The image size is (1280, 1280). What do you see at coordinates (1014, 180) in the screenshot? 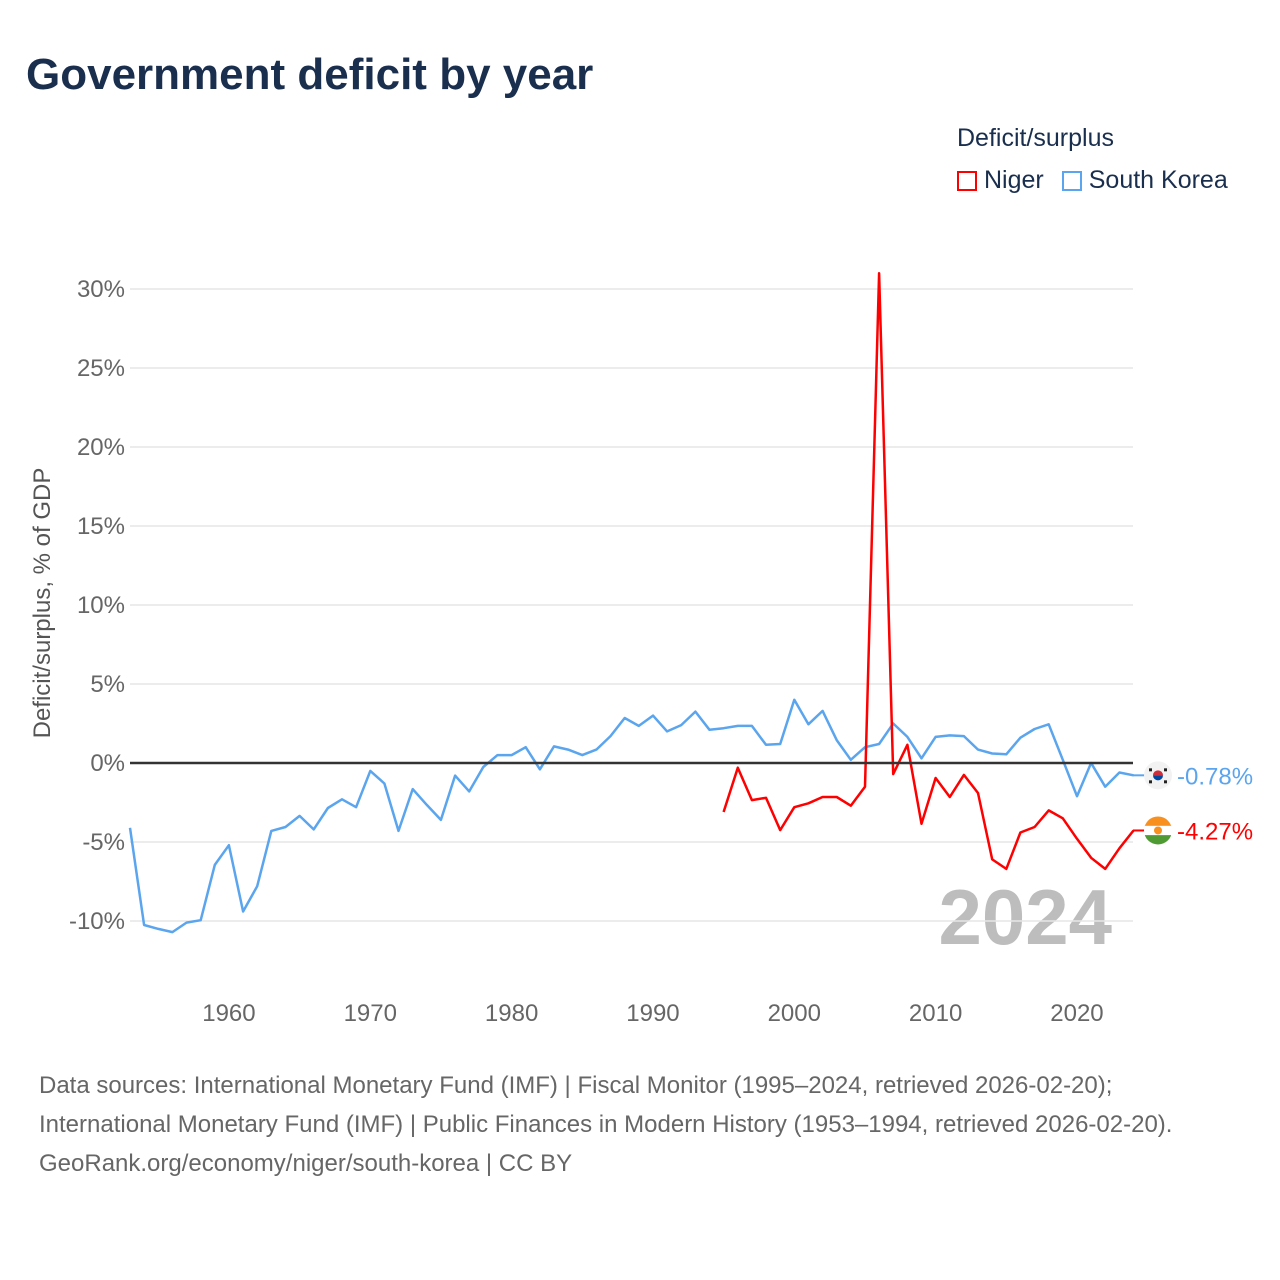
I see `legend-label: Niger` at bounding box center [1014, 180].